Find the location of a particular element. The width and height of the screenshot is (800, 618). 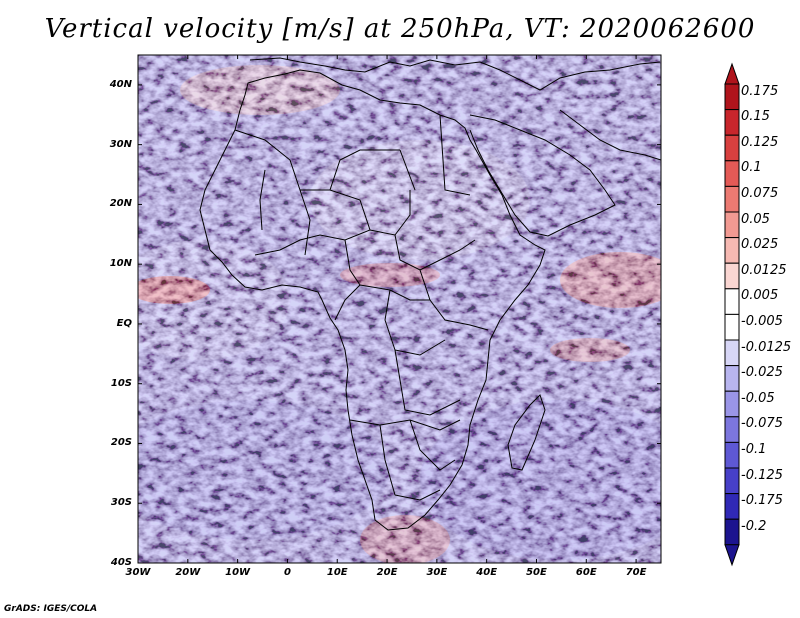

colorbar-label: 0.0125 is located at coordinates (764, 270).